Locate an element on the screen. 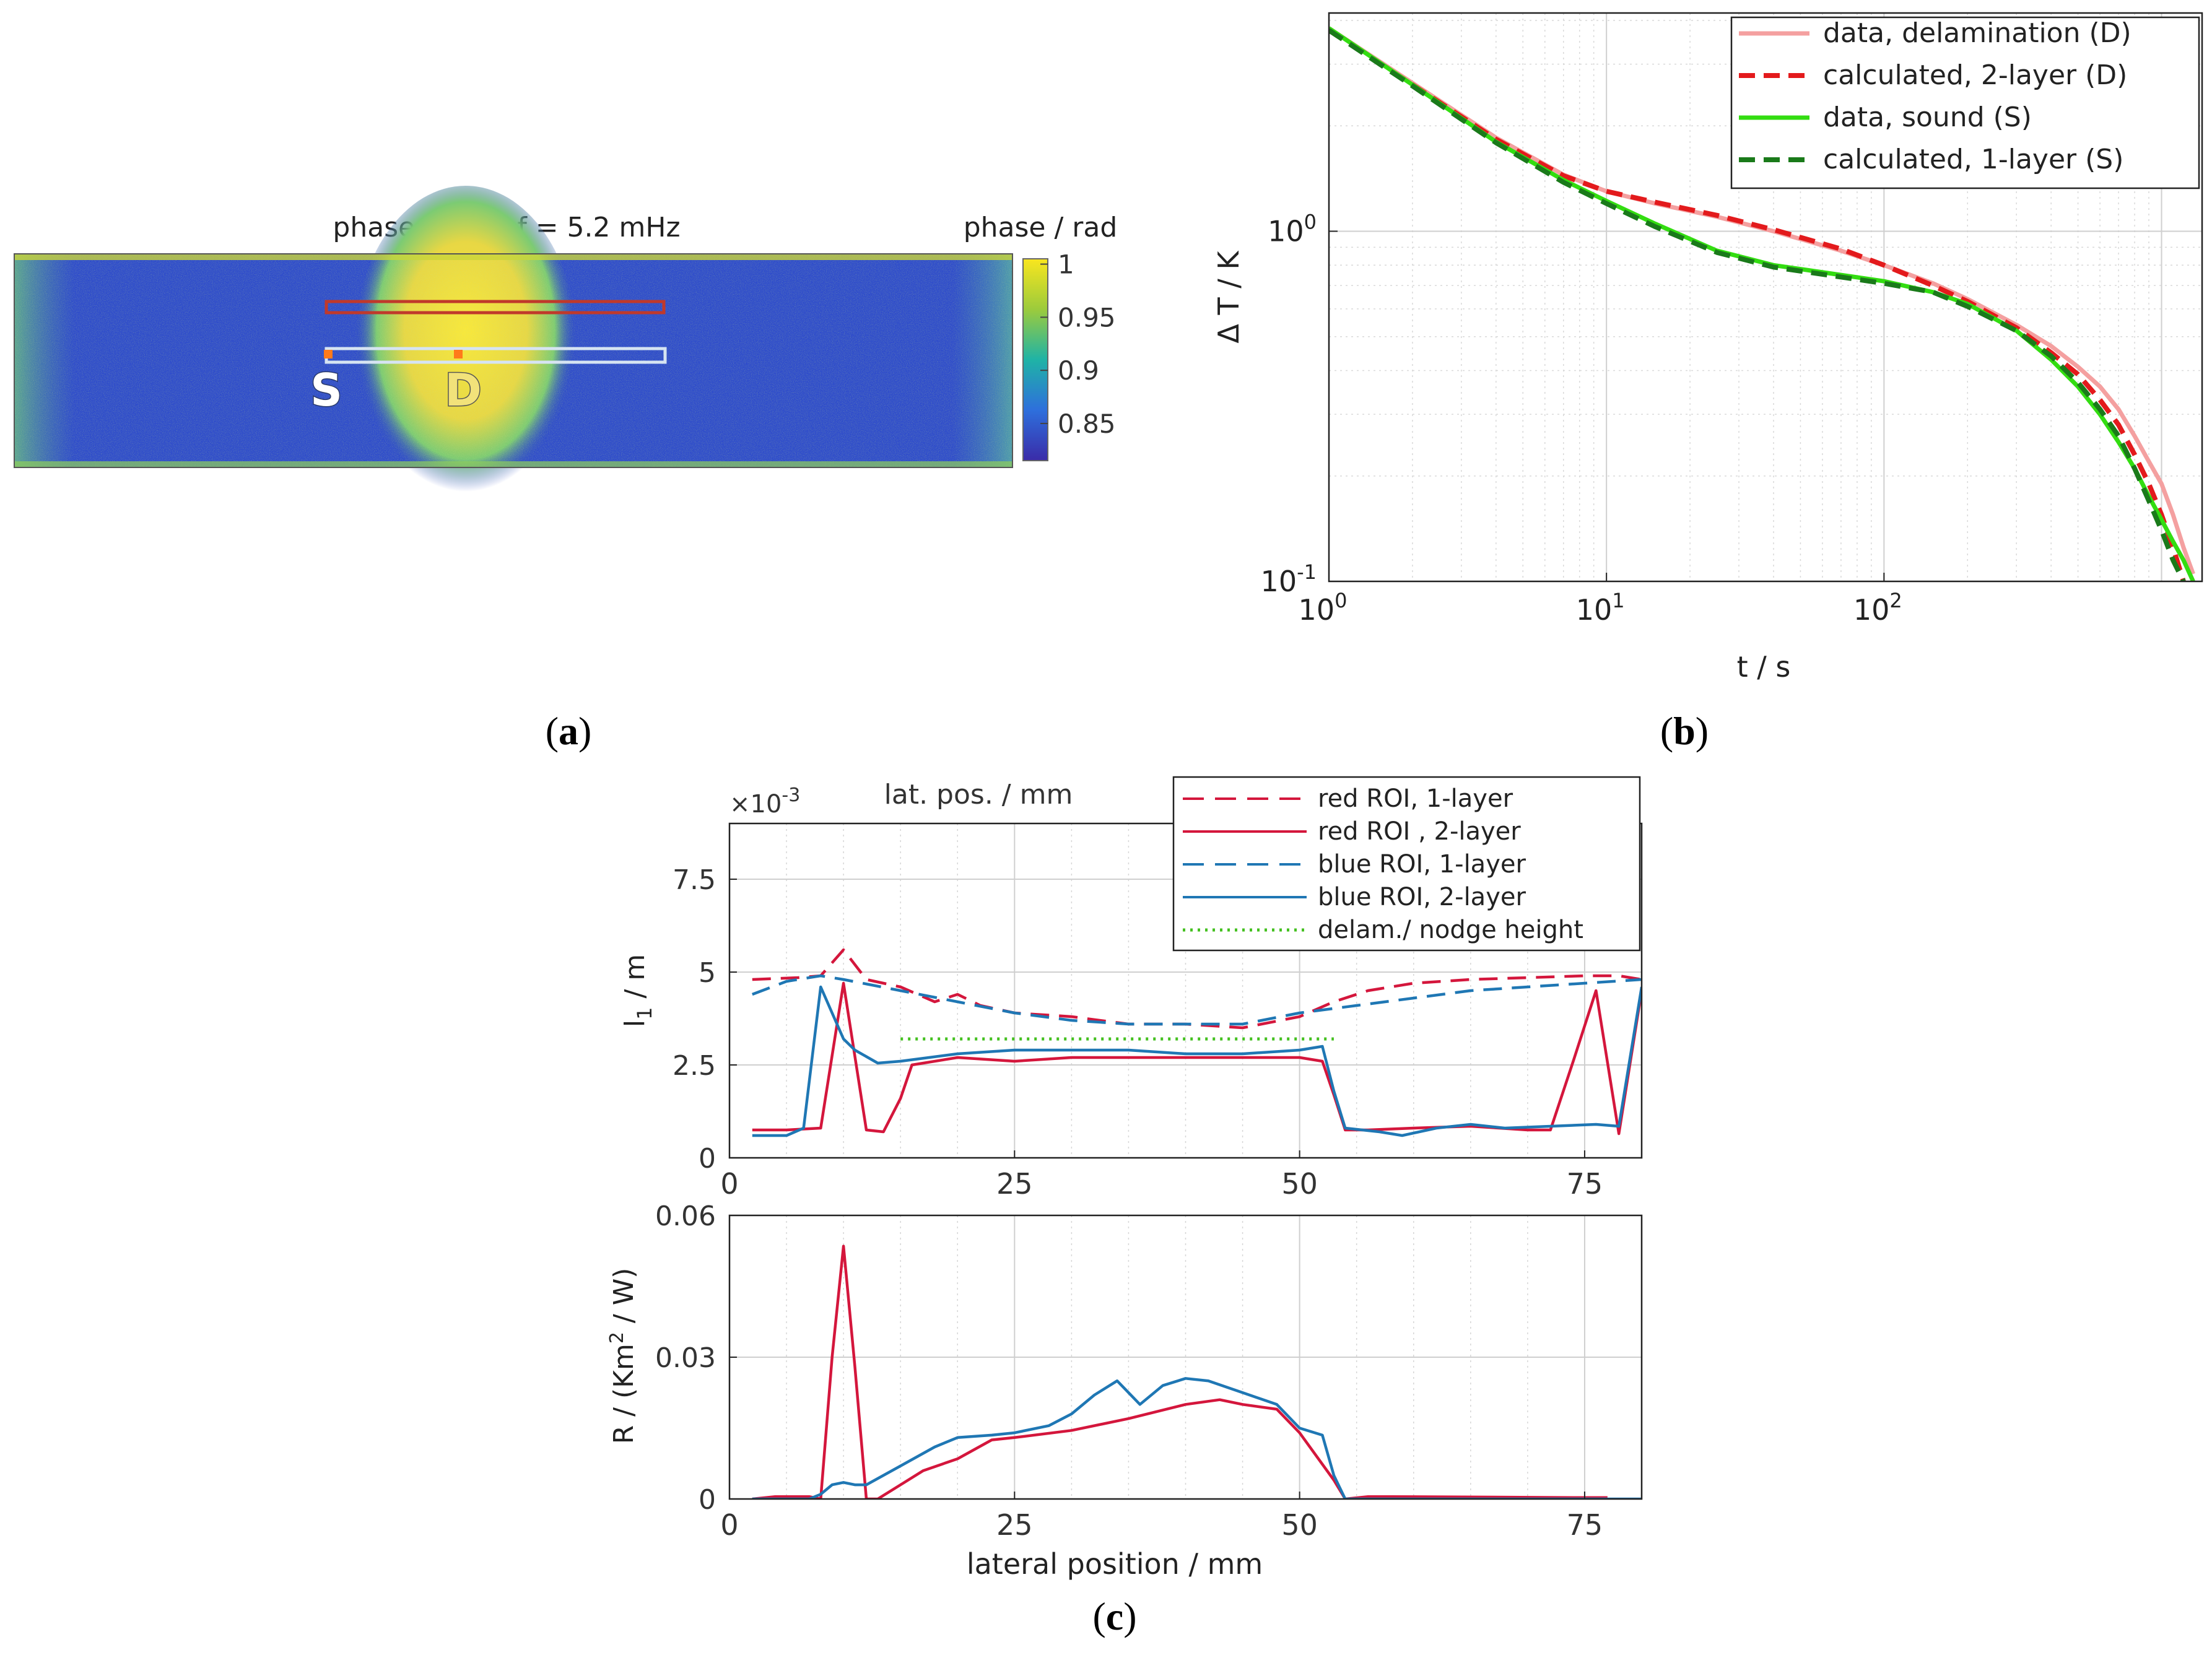 This screenshot has width=2212, height=1655. y-tick-label: 2.5 is located at coordinates (694, 1066).